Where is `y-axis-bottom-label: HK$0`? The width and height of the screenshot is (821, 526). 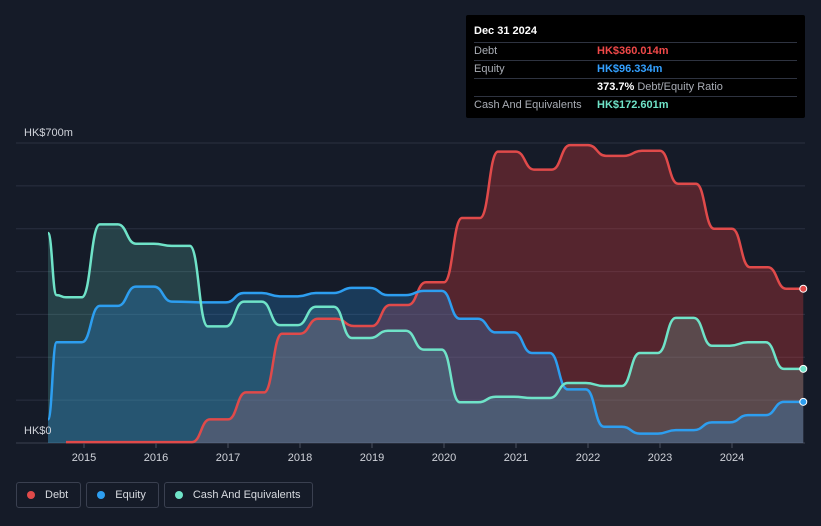
y-axis-bottom-label: HK$0 is located at coordinates (38, 431).